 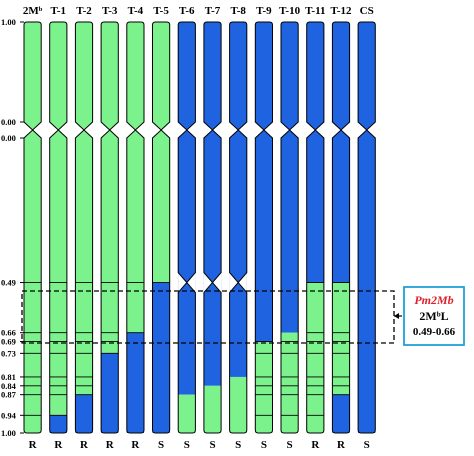 What do you see at coordinates (8, 333) in the screenshot?
I see `tick-label: 0.66` at bounding box center [8, 333].